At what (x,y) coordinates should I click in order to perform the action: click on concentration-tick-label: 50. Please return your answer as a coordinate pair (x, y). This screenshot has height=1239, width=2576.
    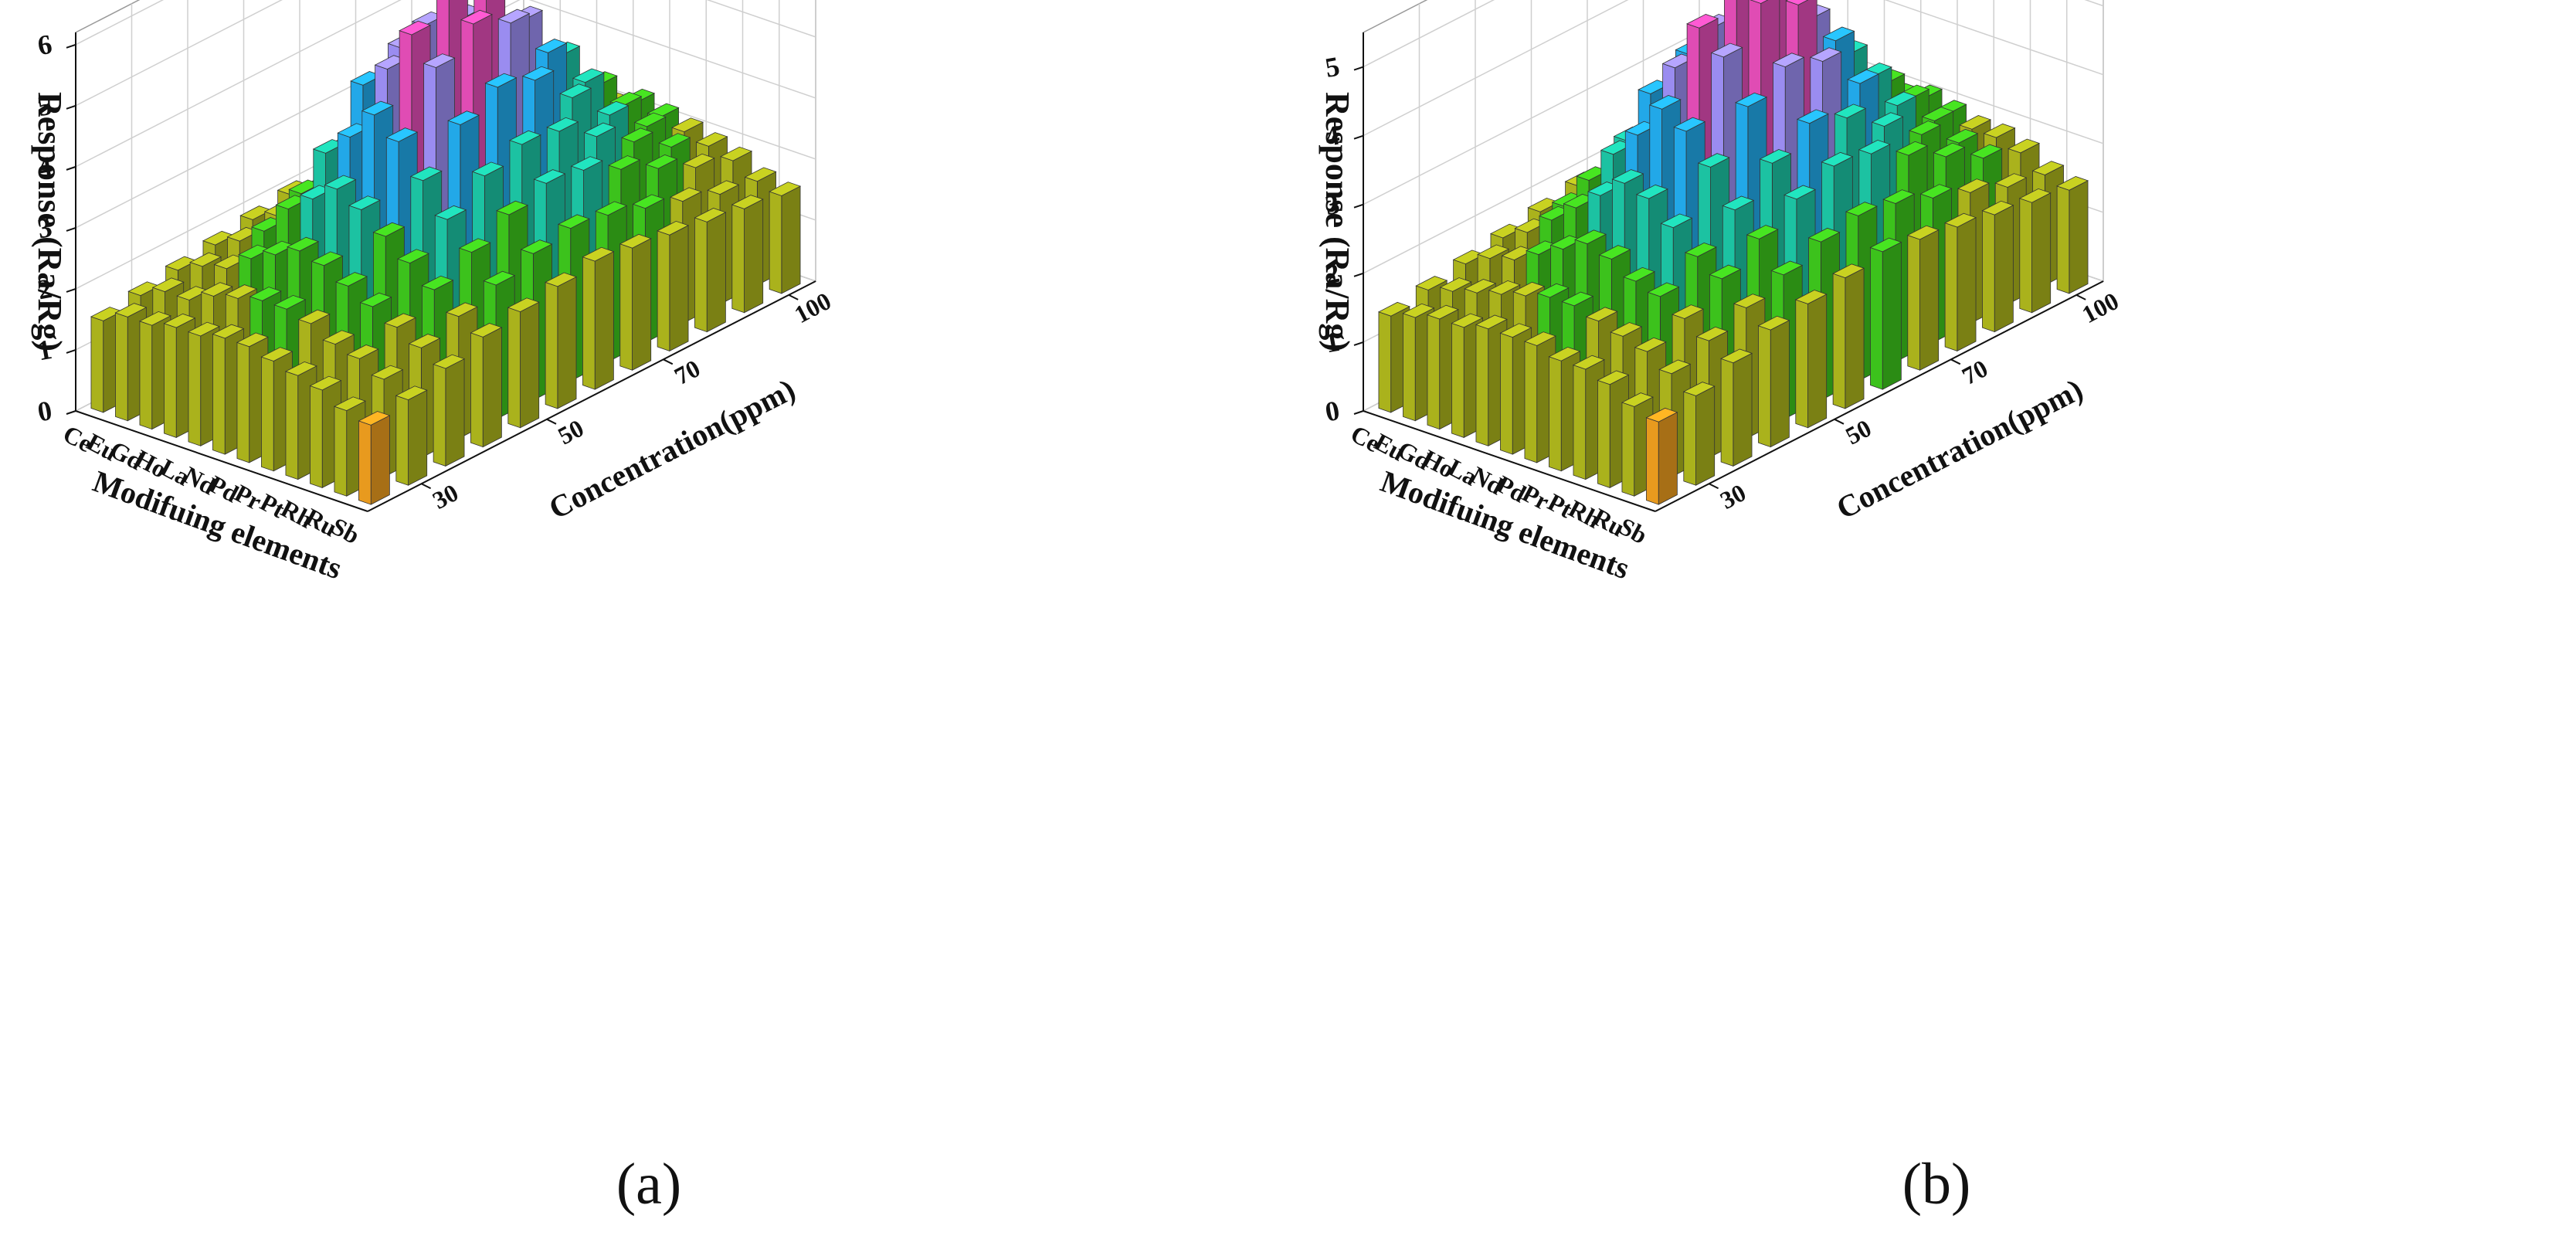
    Looking at the image, I should click on (1858, 432).